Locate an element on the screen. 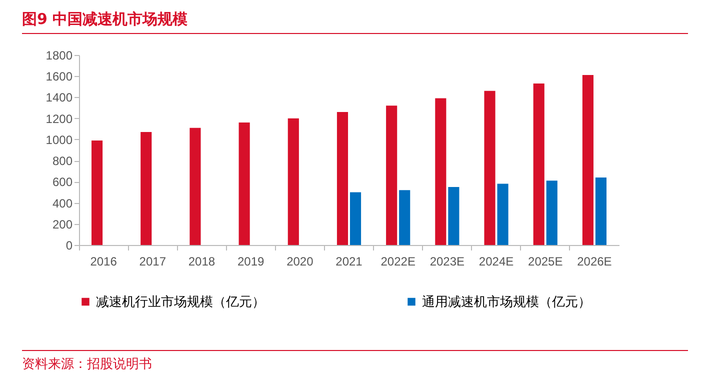 Image resolution: width=706 pixels, height=390 pixels. y-tick-label: 0 is located at coordinates (69, 245).